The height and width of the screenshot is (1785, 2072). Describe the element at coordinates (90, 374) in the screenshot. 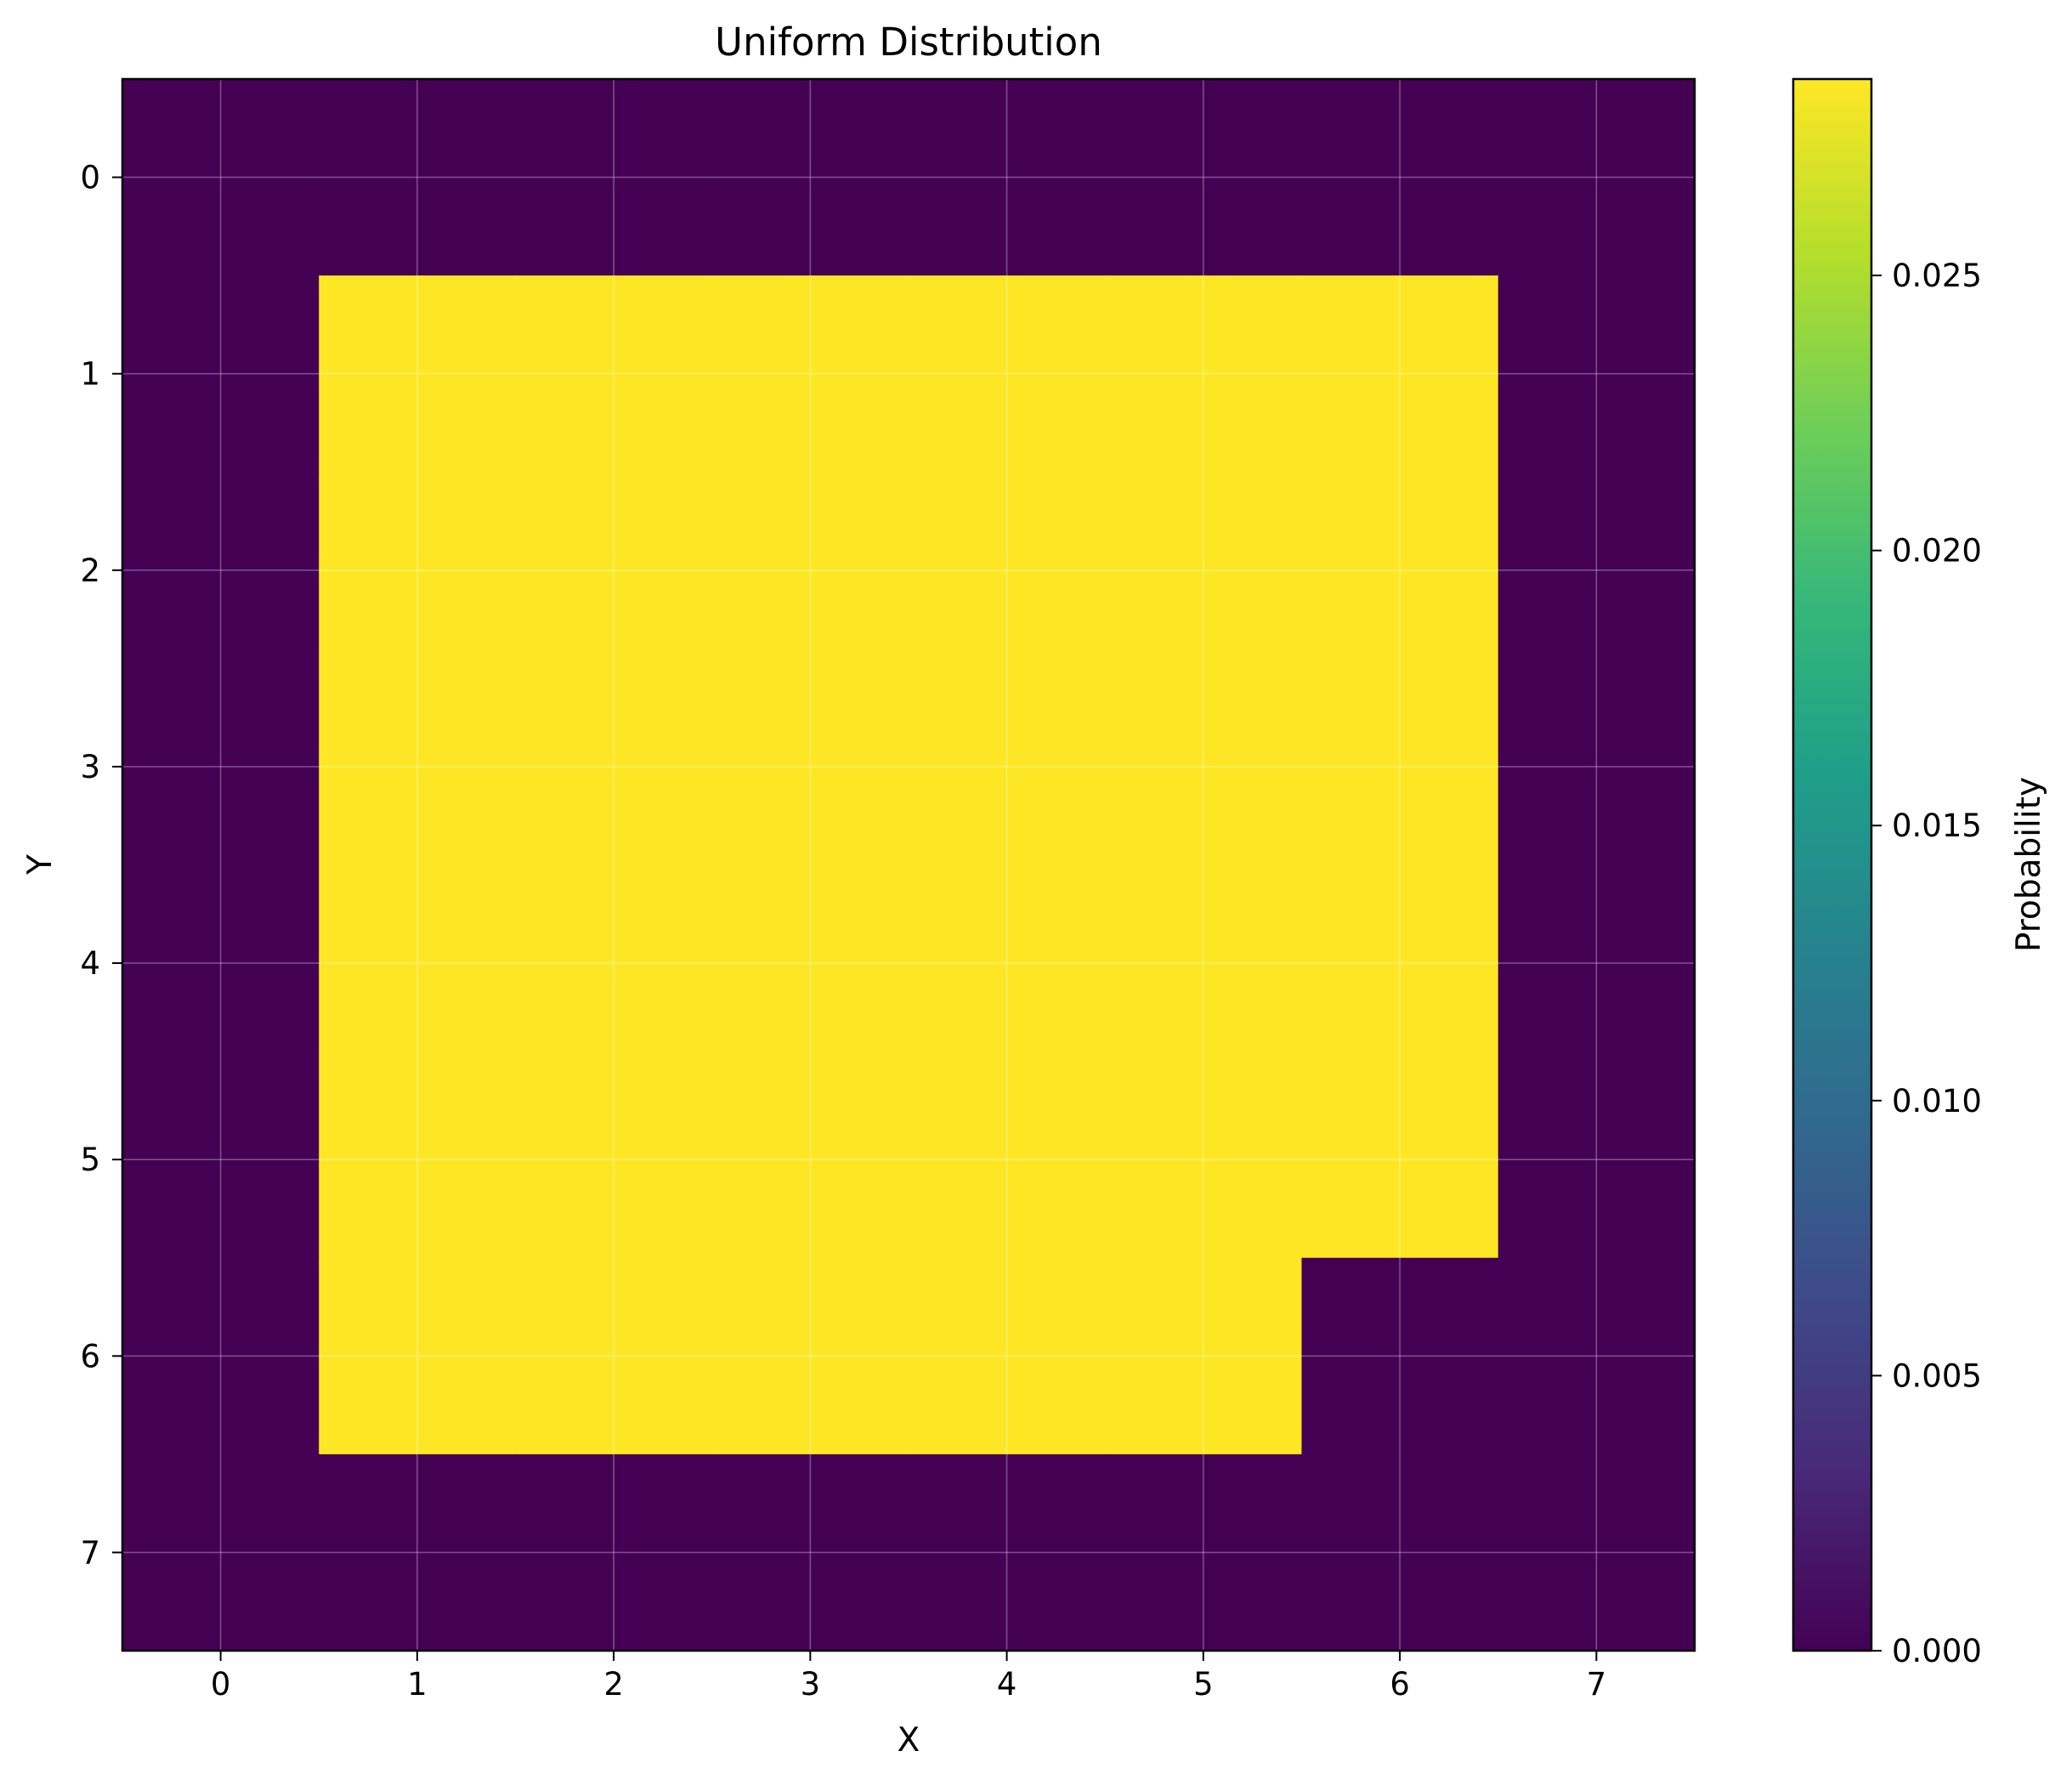

I see `y-tick-label: 1` at that location.